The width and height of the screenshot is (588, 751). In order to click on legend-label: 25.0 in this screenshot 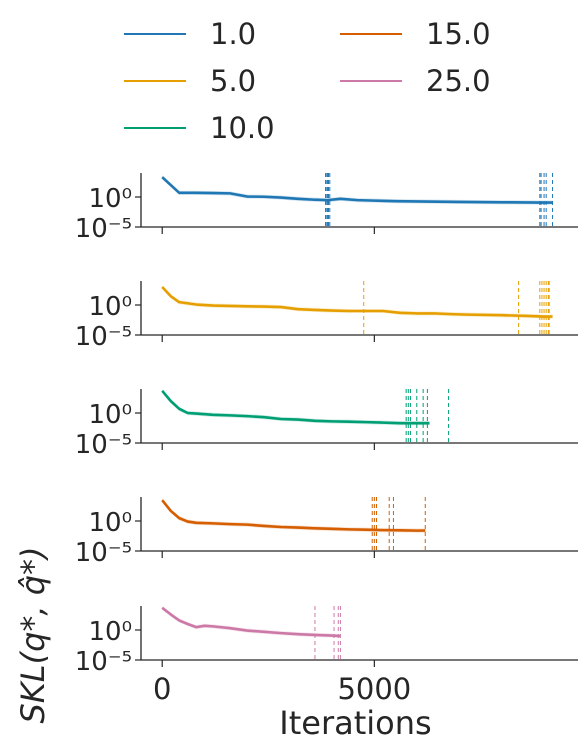, I will do `click(458, 81)`.